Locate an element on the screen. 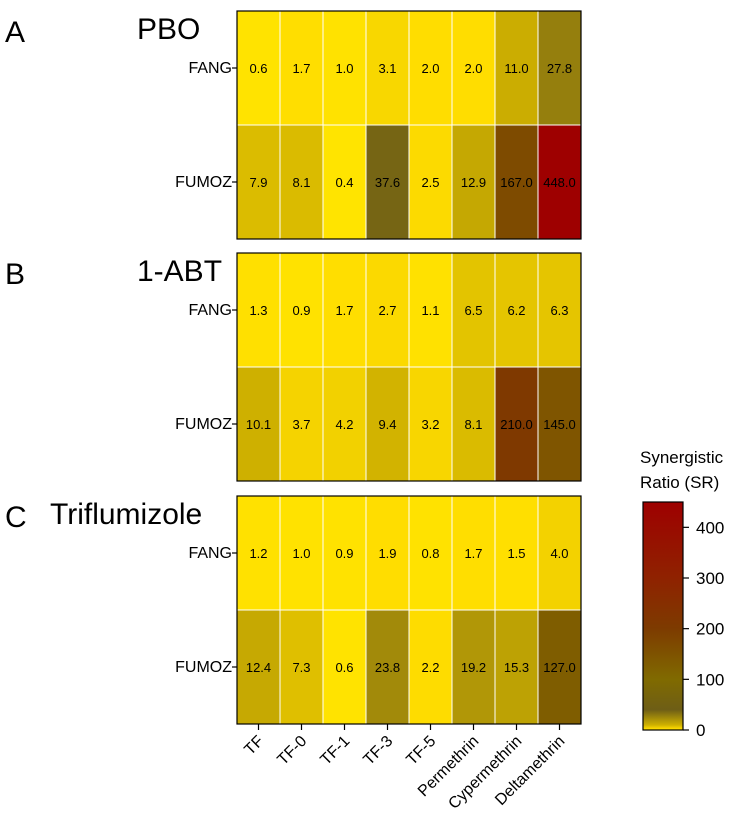 Image resolution: width=738 pixels, height=824 pixels. cell-value-label: 9.4 is located at coordinates (387, 424).